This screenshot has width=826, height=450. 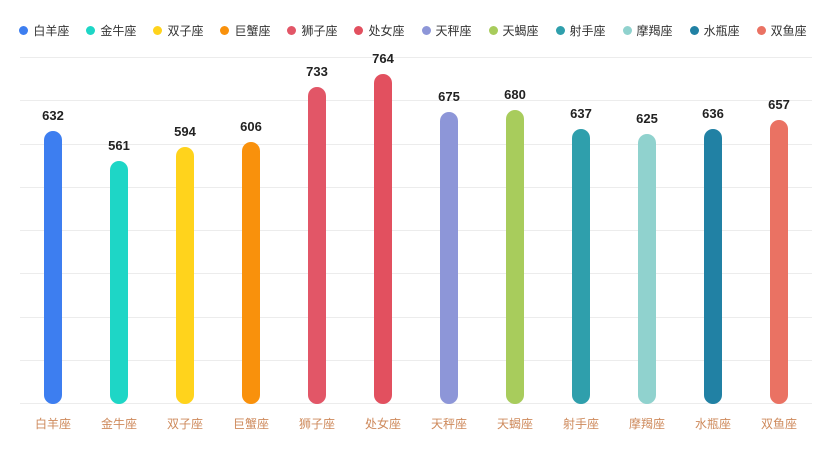 What do you see at coordinates (185, 132) in the screenshot?
I see `bar-value-label: 594` at bounding box center [185, 132].